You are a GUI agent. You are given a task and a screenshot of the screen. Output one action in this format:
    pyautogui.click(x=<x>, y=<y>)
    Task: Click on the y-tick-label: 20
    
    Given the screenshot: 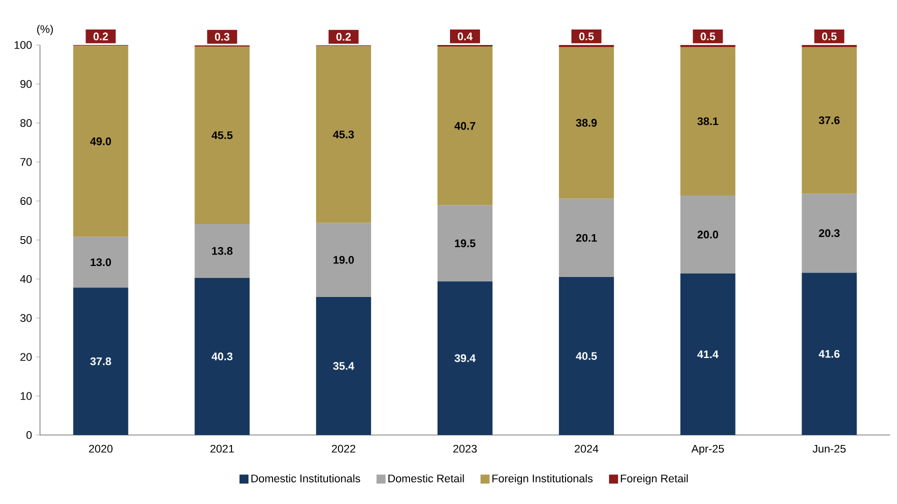 What is the action you would take?
    pyautogui.click(x=26, y=357)
    